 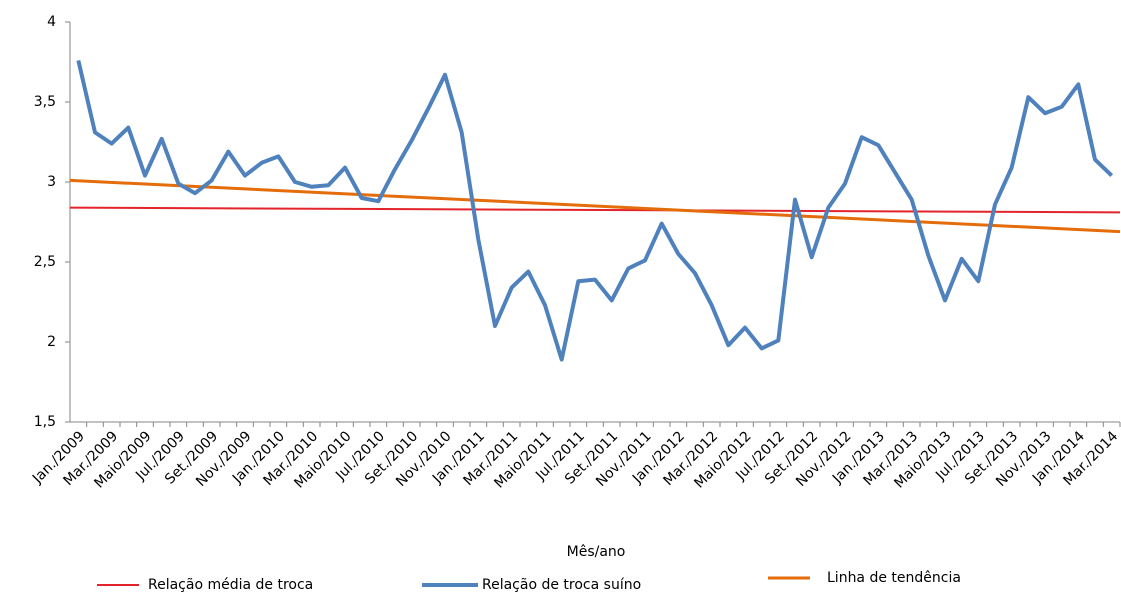 What do you see at coordinates (561, 585) in the screenshot?
I see `legend-label: Relação de troca suíno` at bounding box center [561, 585].